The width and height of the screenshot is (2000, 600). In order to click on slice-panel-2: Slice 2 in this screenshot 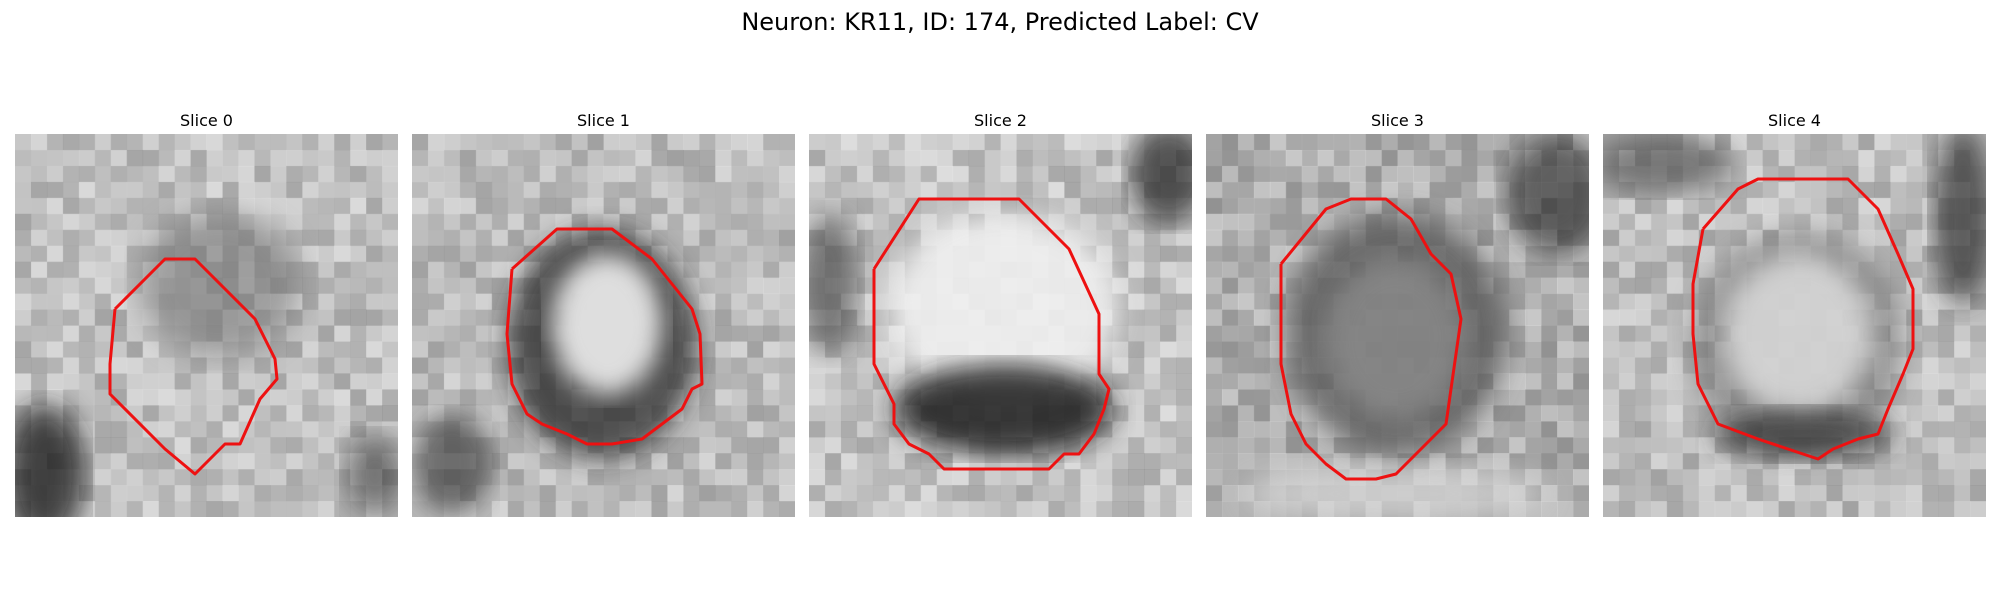, I will do `click(1000, 312)`.